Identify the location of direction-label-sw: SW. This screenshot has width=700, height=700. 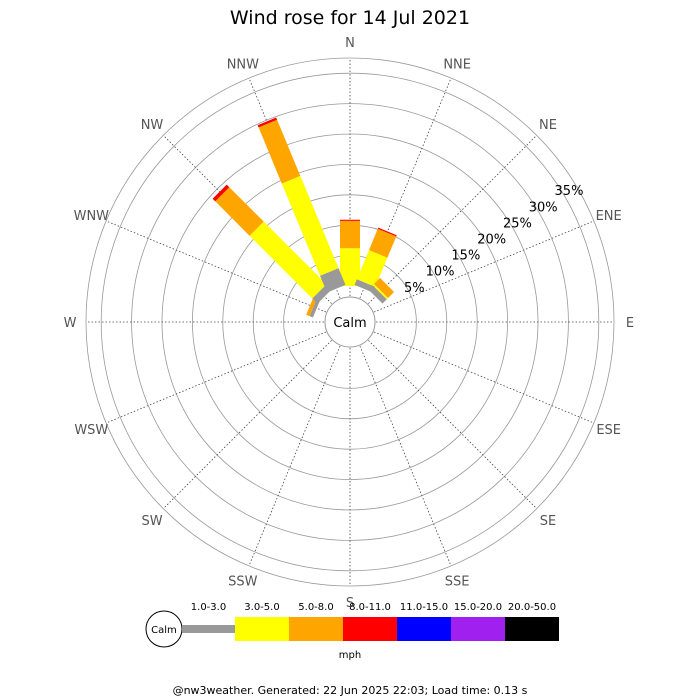
(151, 521).